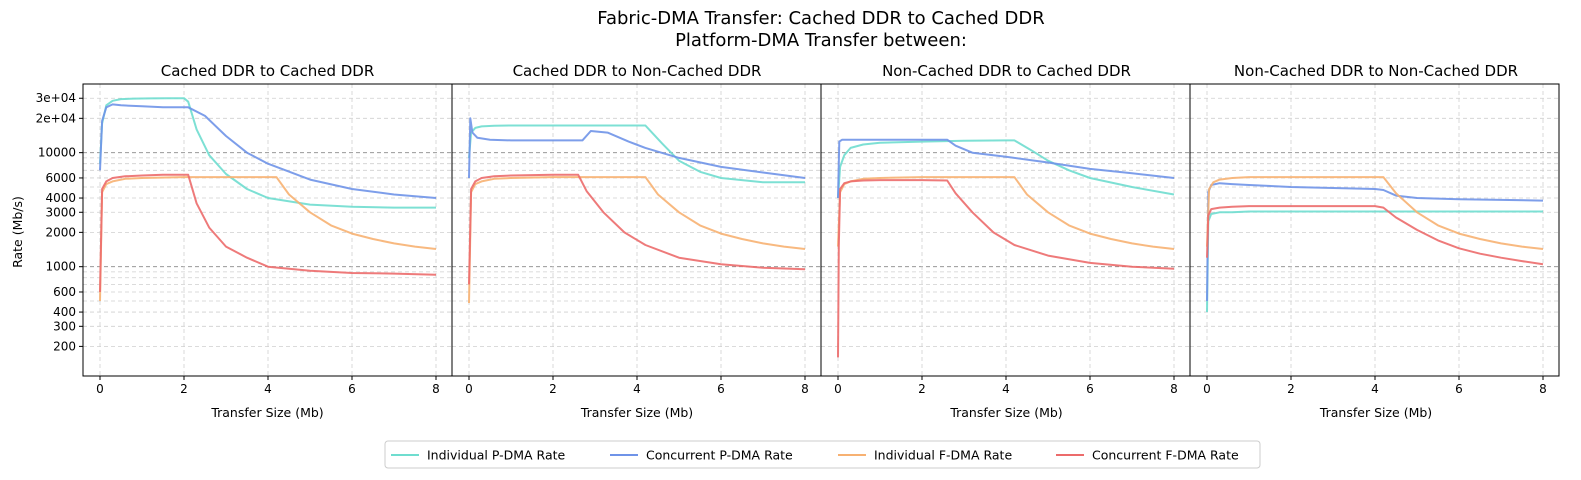 This screenshot has width=1581, height=480. What do you see at coordinates (1005, 412) in the screenshot?
I see `panel-3-xlabel: Transfer Size (Mb)` at bounding box center [1005, 412].